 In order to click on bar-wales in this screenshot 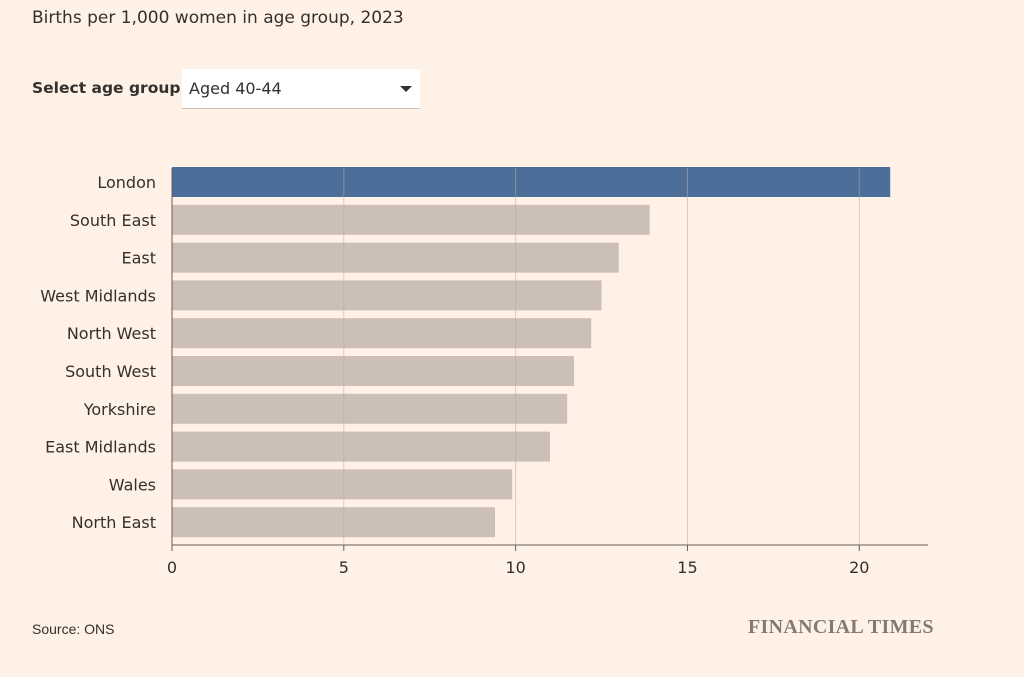, I will do `click(342, 484)`.